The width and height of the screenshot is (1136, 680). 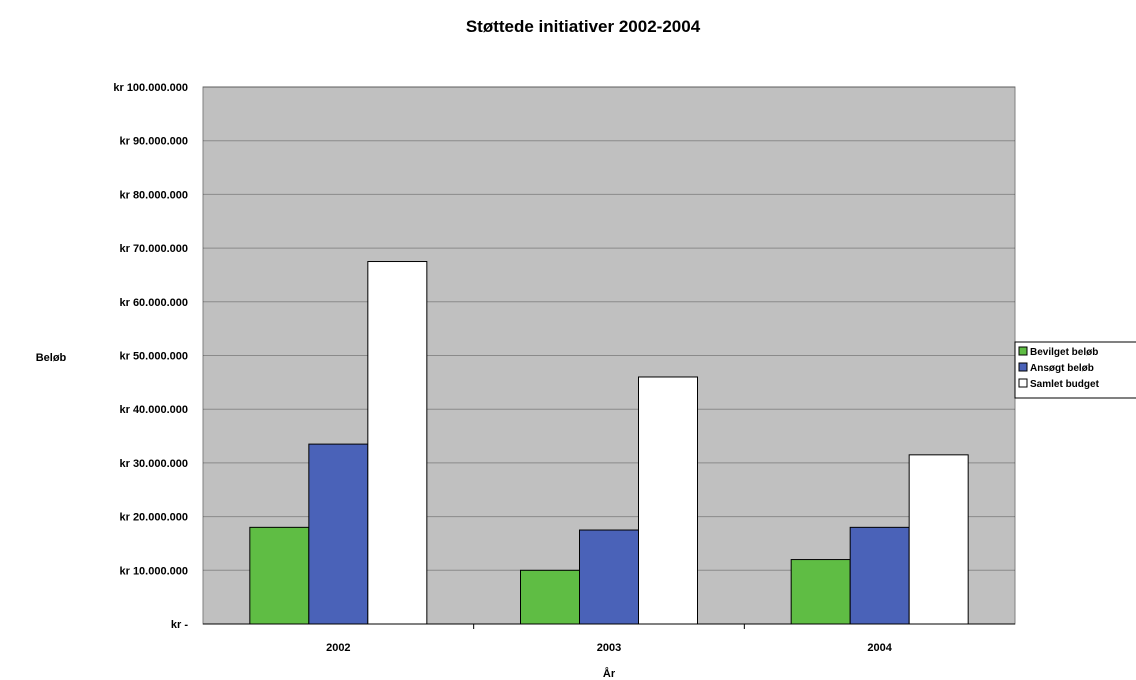 I want to click on y-tick-label: kr 50.000.000, so click(x=153, y=357).